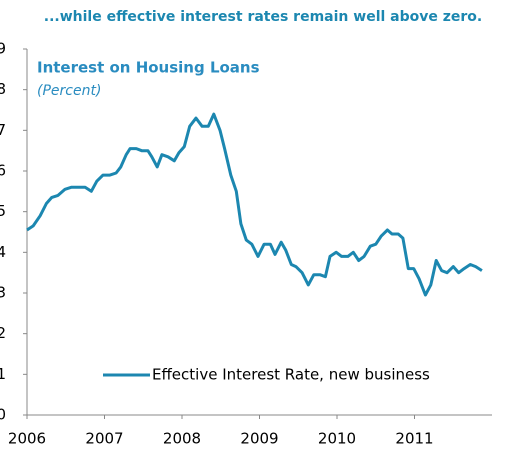 The image size is (526, 454). I want to click on x-tick-label: 2007, so click(104, 439).